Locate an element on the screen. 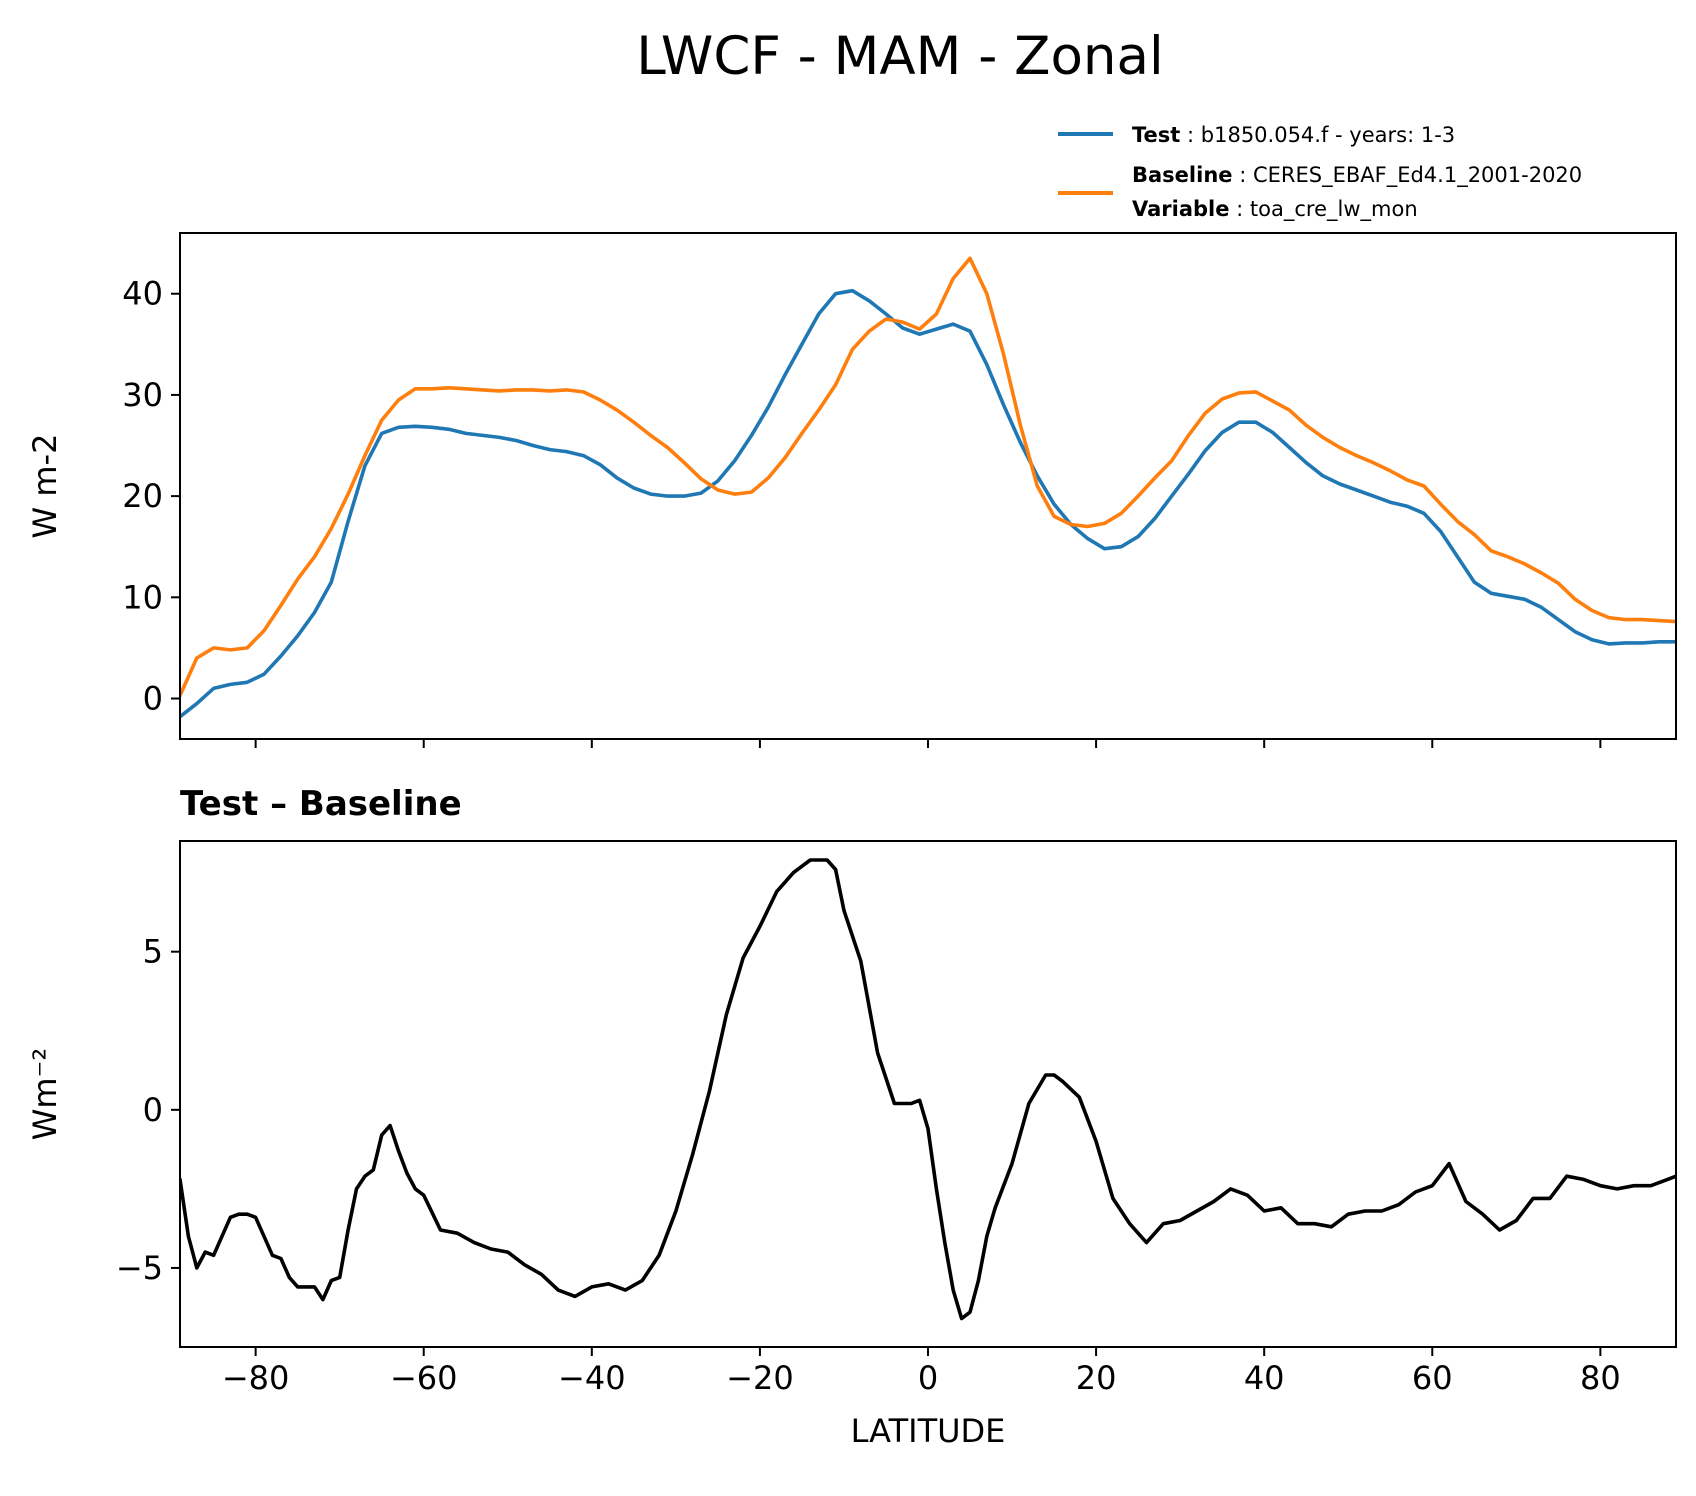  legend-test-key: Test is located at coordinates (1156, 135).